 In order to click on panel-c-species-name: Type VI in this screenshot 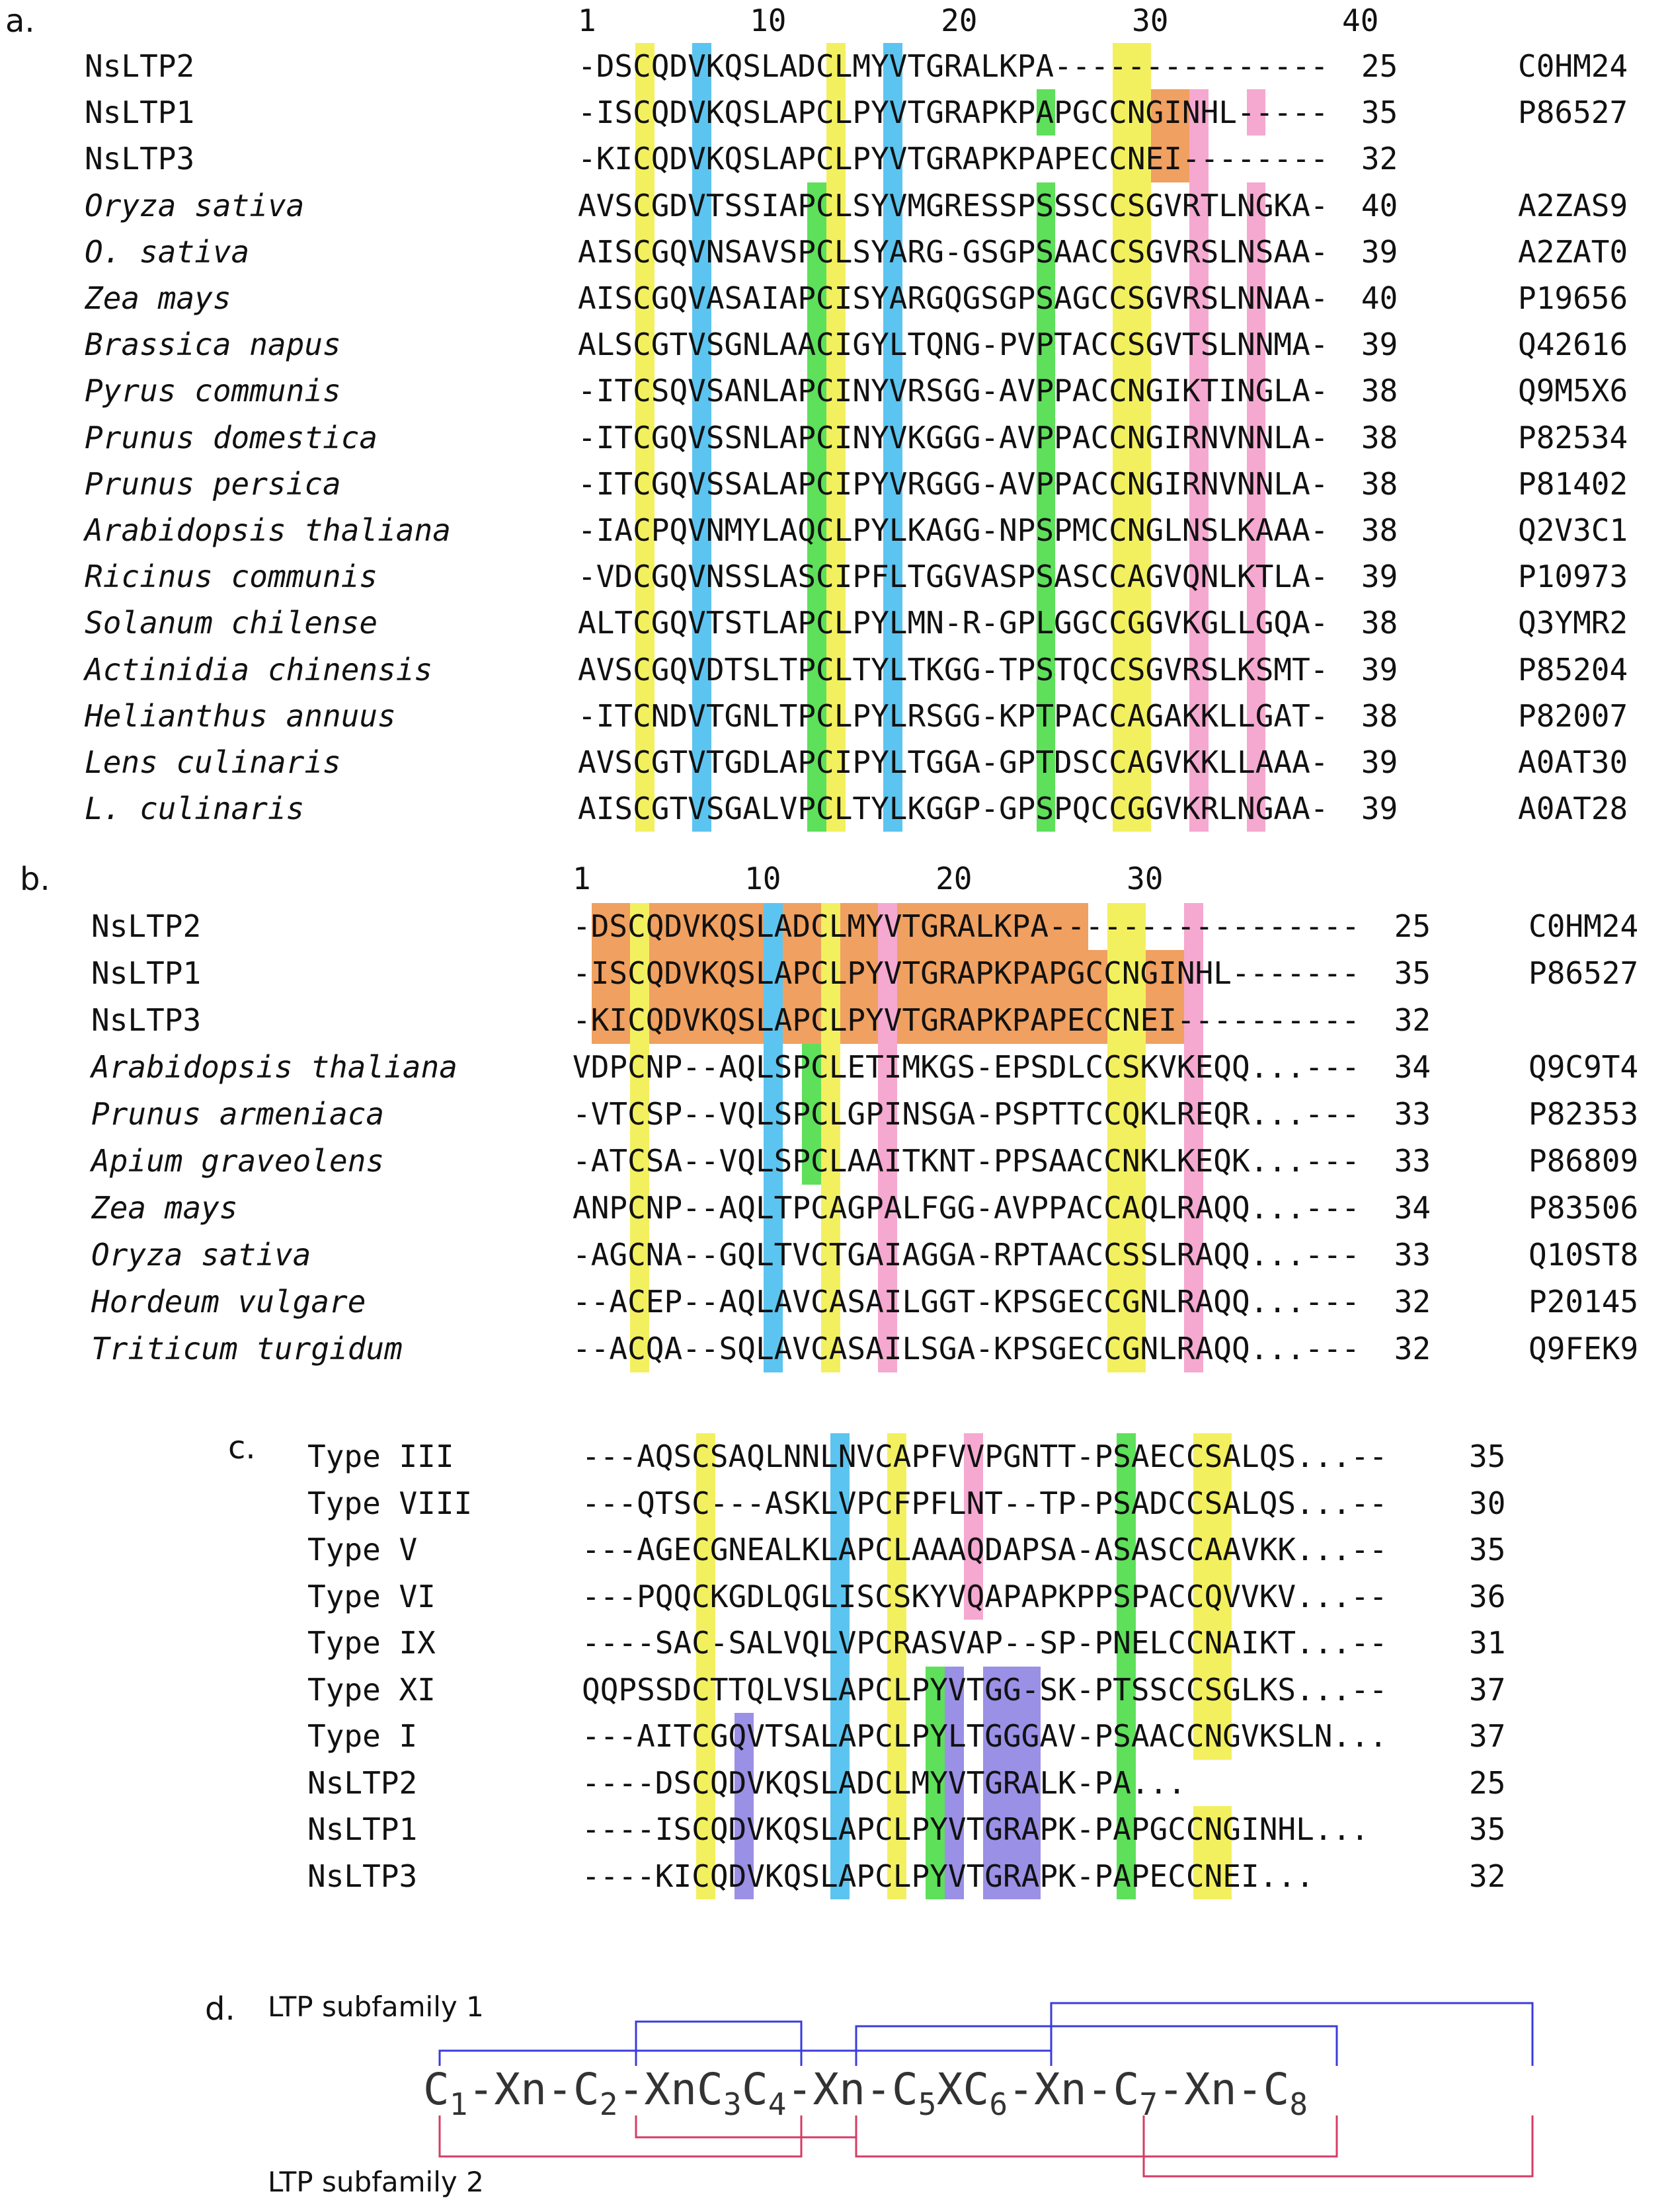, I will do `click(371, 1596)`.